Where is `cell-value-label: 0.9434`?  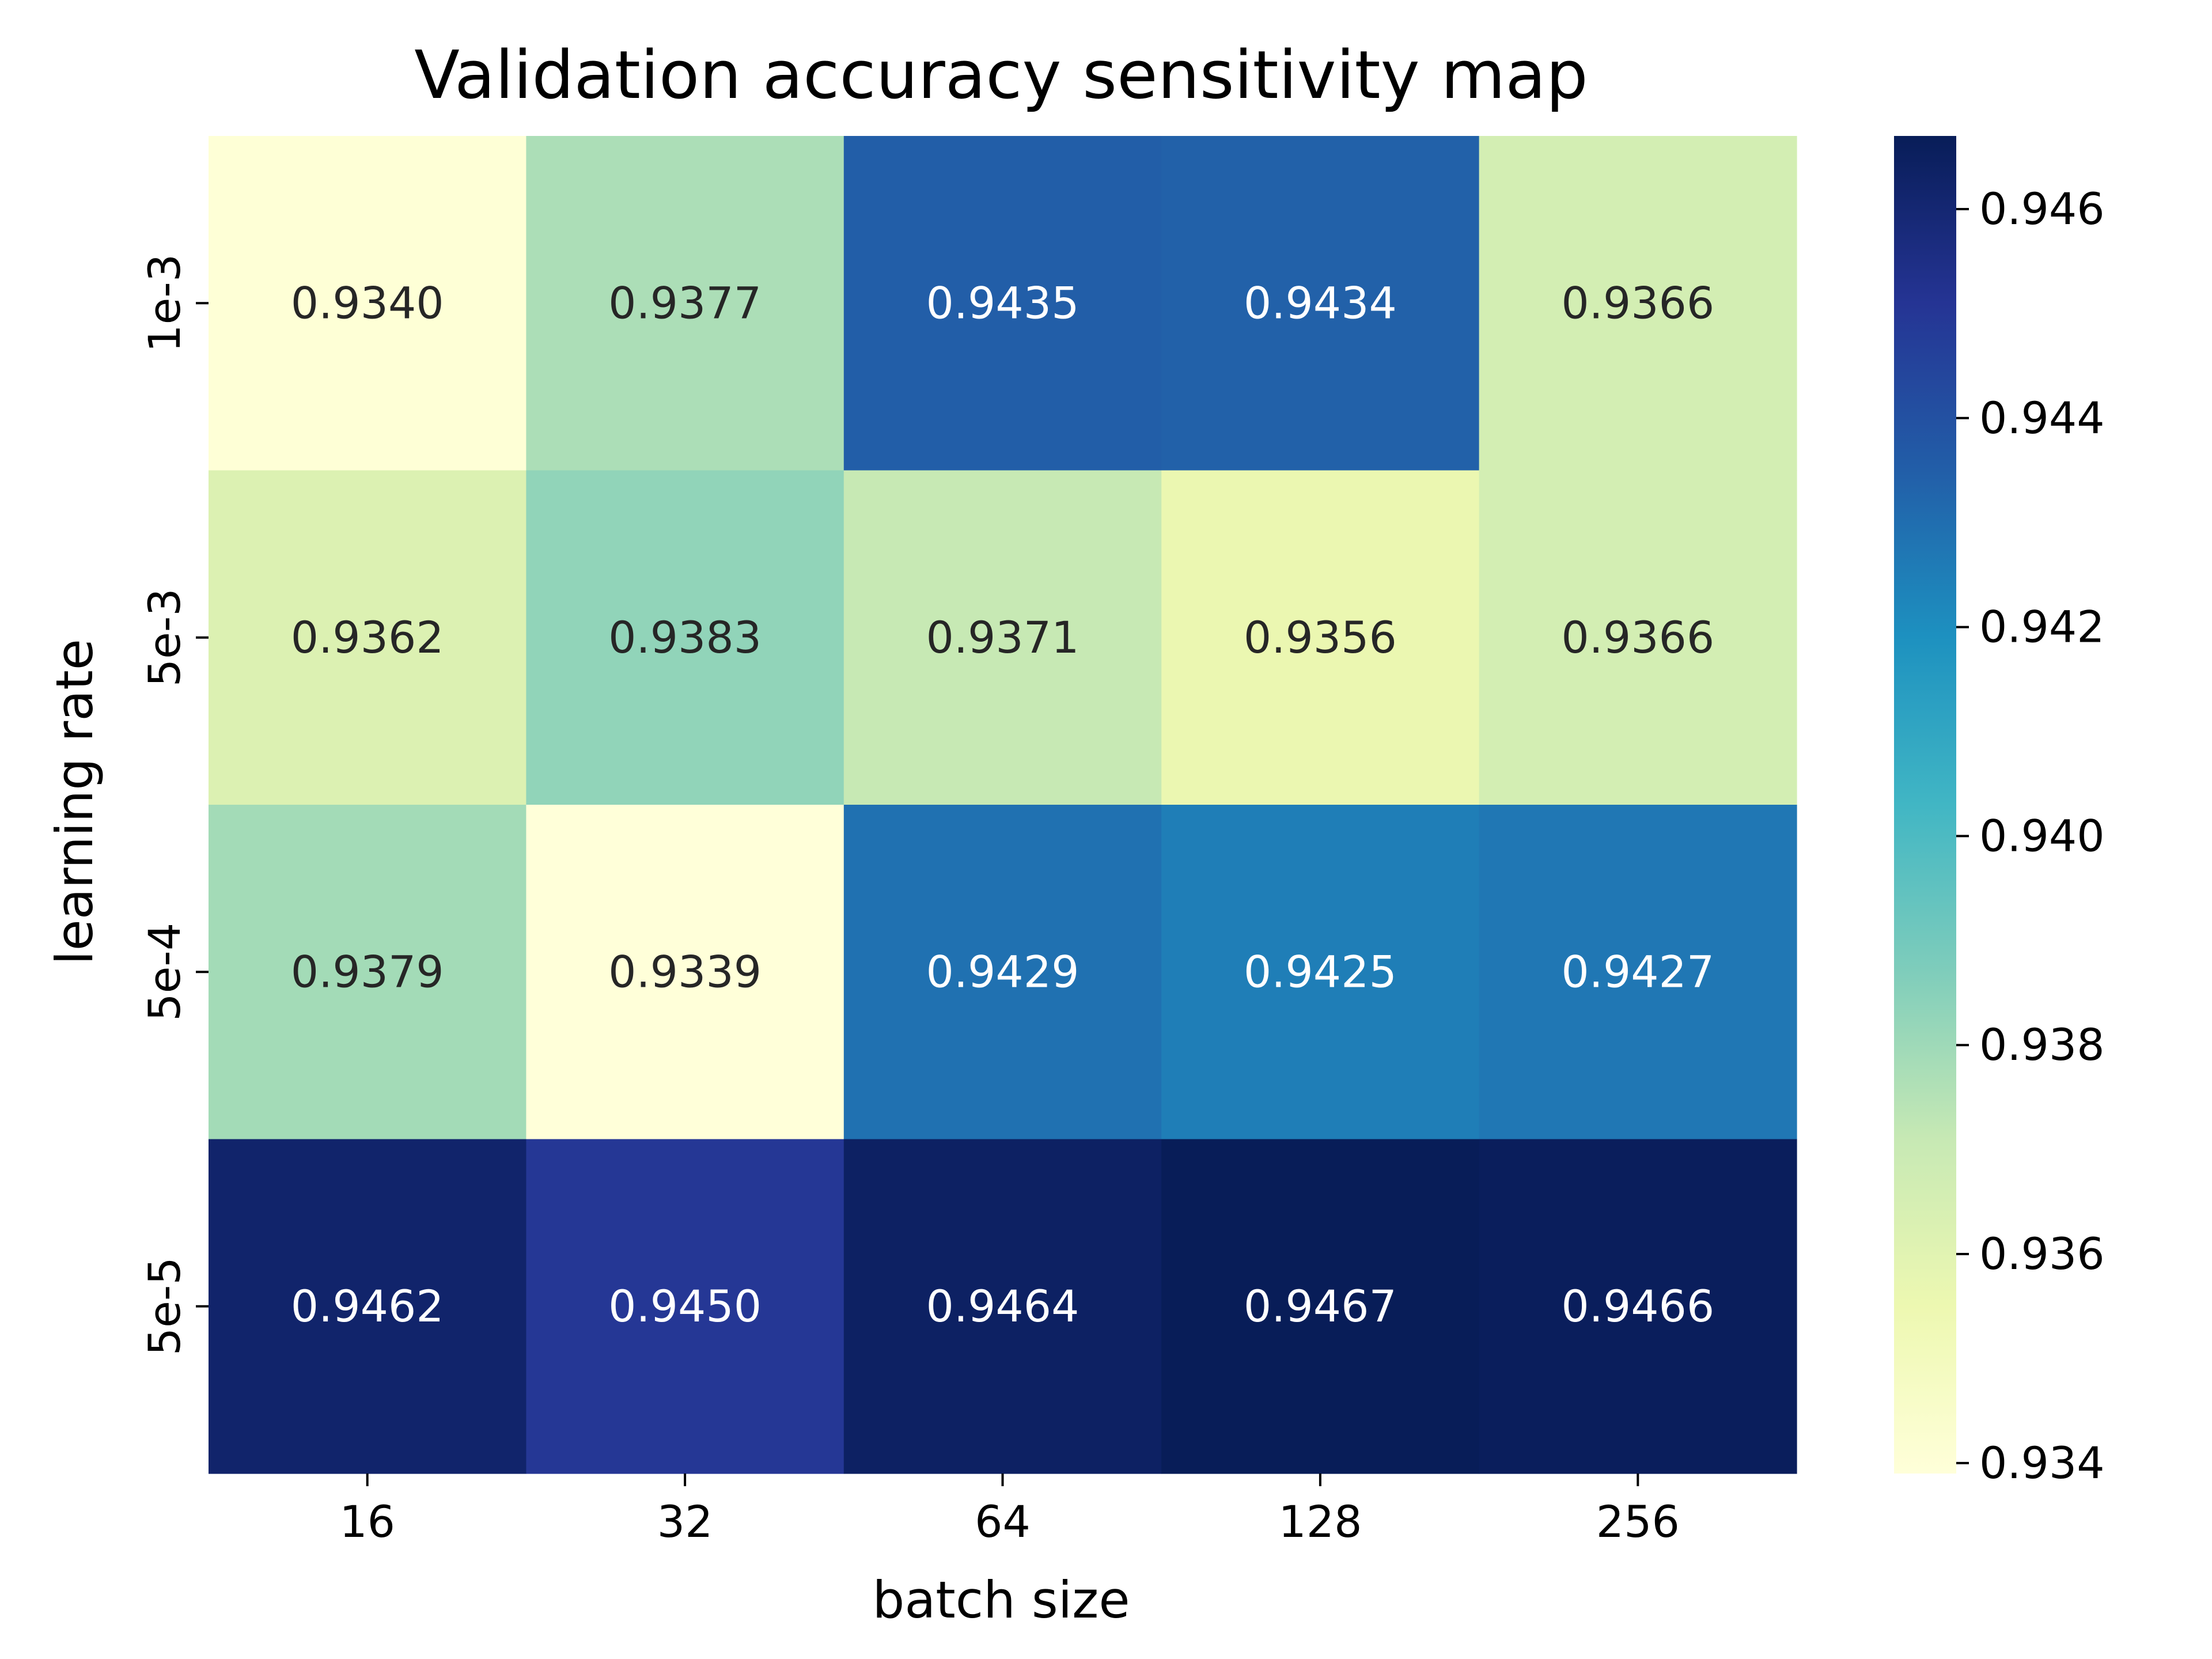
cell-value-label: 0.9434 is located at coordinates (1320, 302).